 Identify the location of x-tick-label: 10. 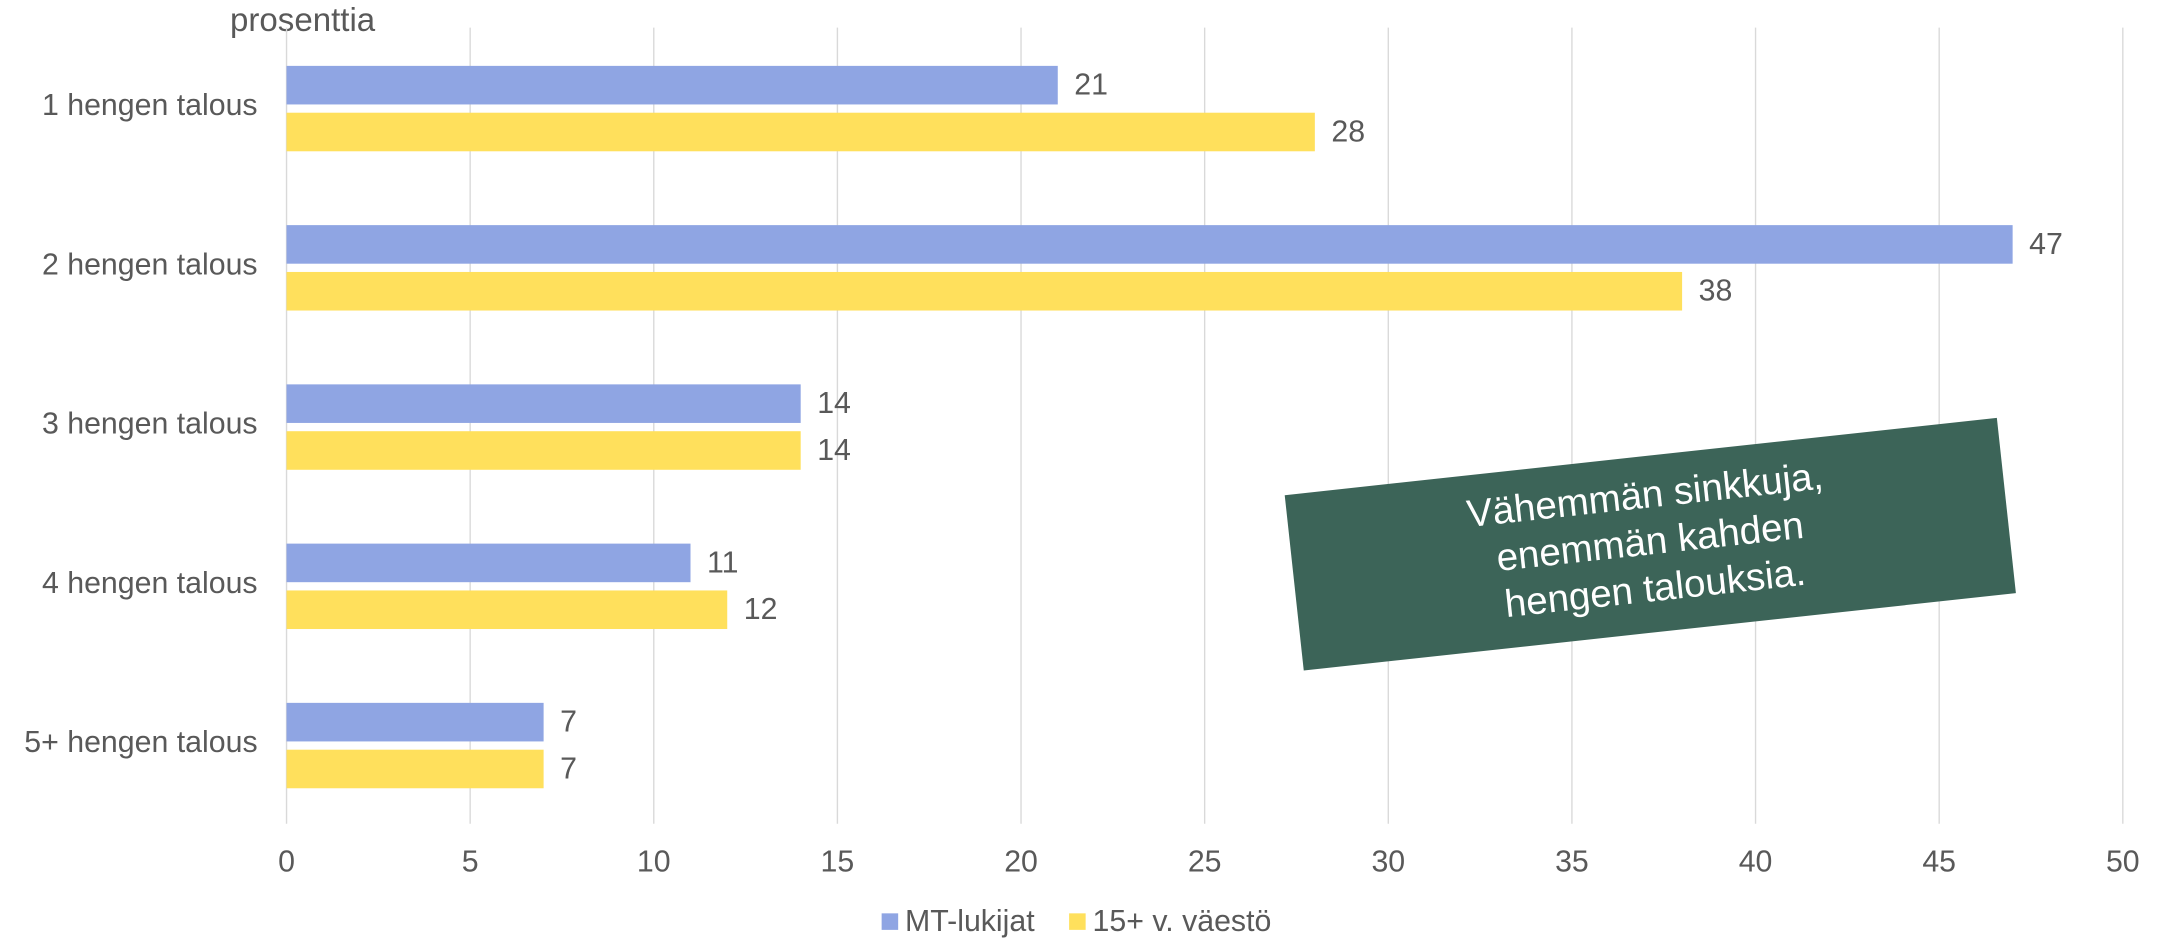
(654, 862).